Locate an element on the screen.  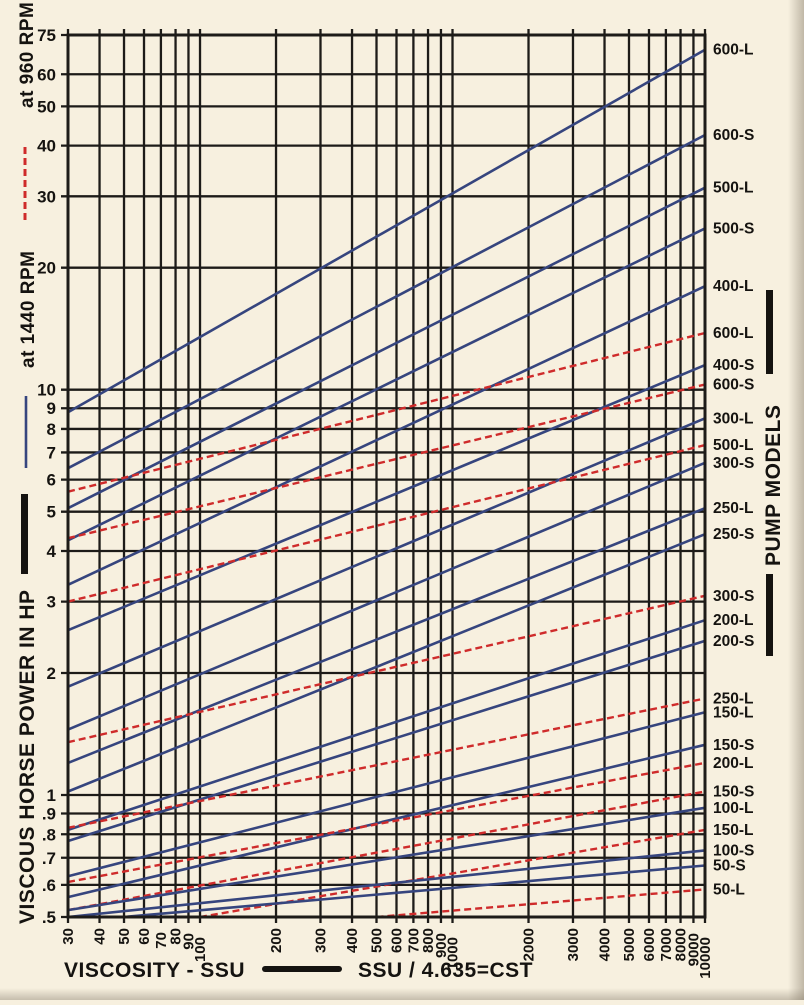
legend-960-label: at 960 RPM is located at coordinates (27, 55).